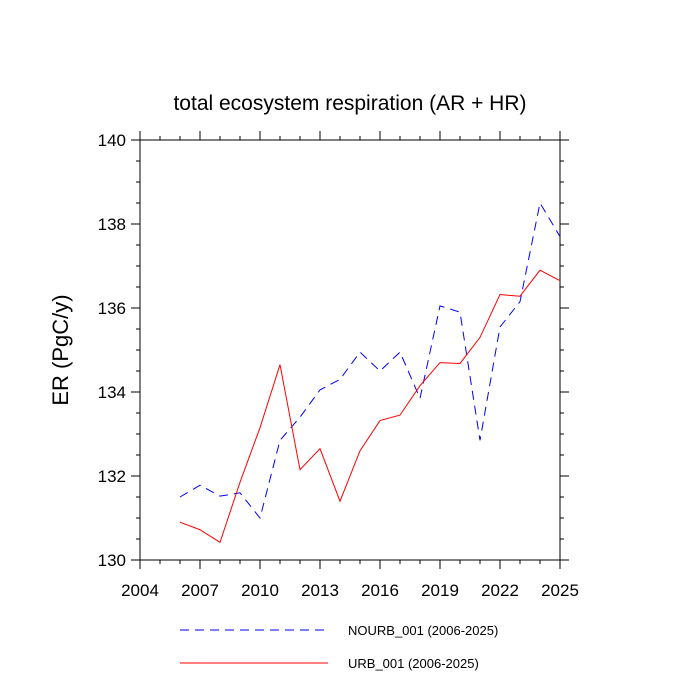 Image resolution: width=700 pixels, height=700 pixels. Describe the element at coordinates (560, 590) in the screenshot. I see `x-tick-label: 2025` at that location.